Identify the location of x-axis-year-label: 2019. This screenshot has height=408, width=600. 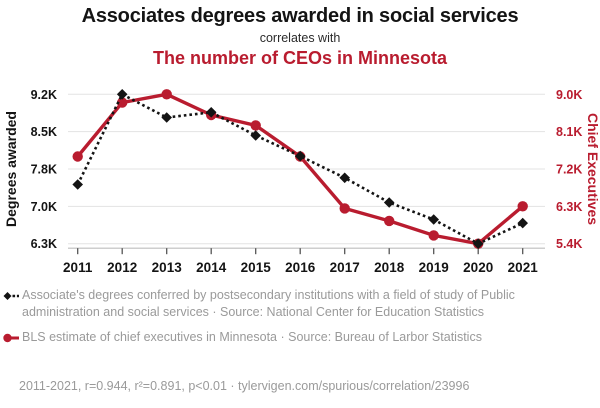
(434, 267).